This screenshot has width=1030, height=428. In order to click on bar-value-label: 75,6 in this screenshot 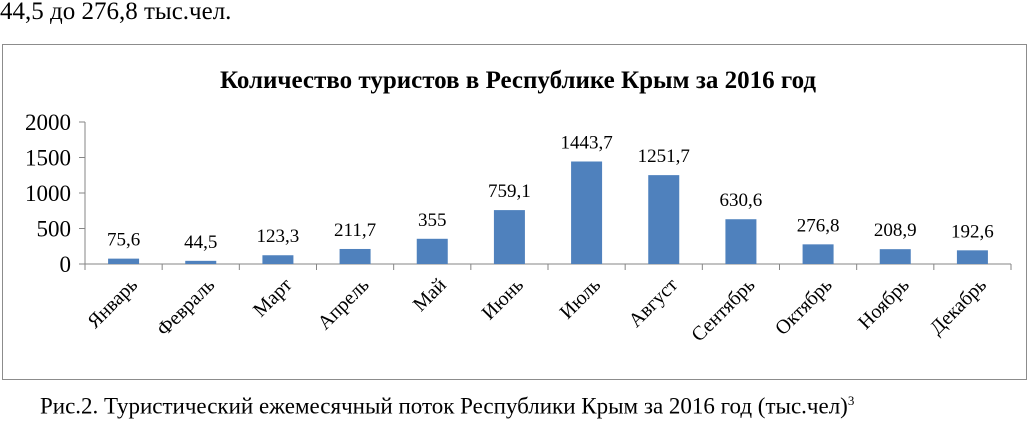, I will do `click(123, 240)`.